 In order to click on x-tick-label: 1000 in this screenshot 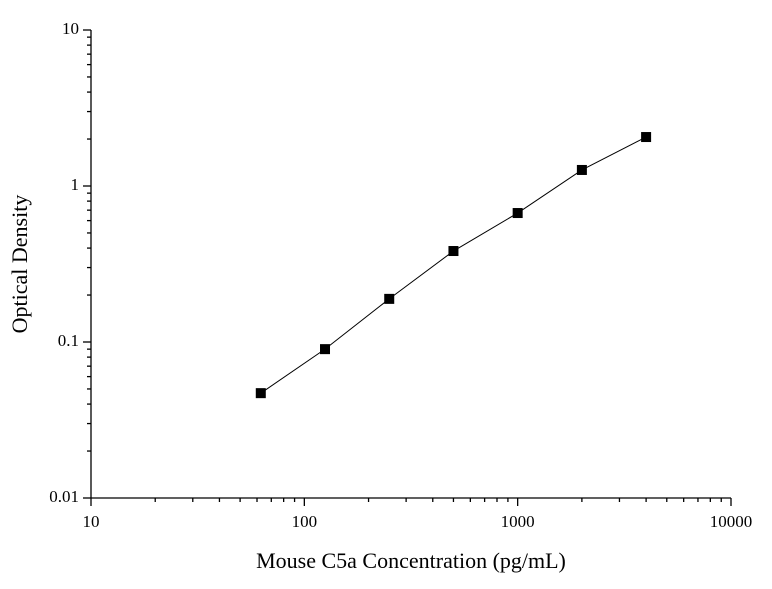, I will do `click(518, 521)`.